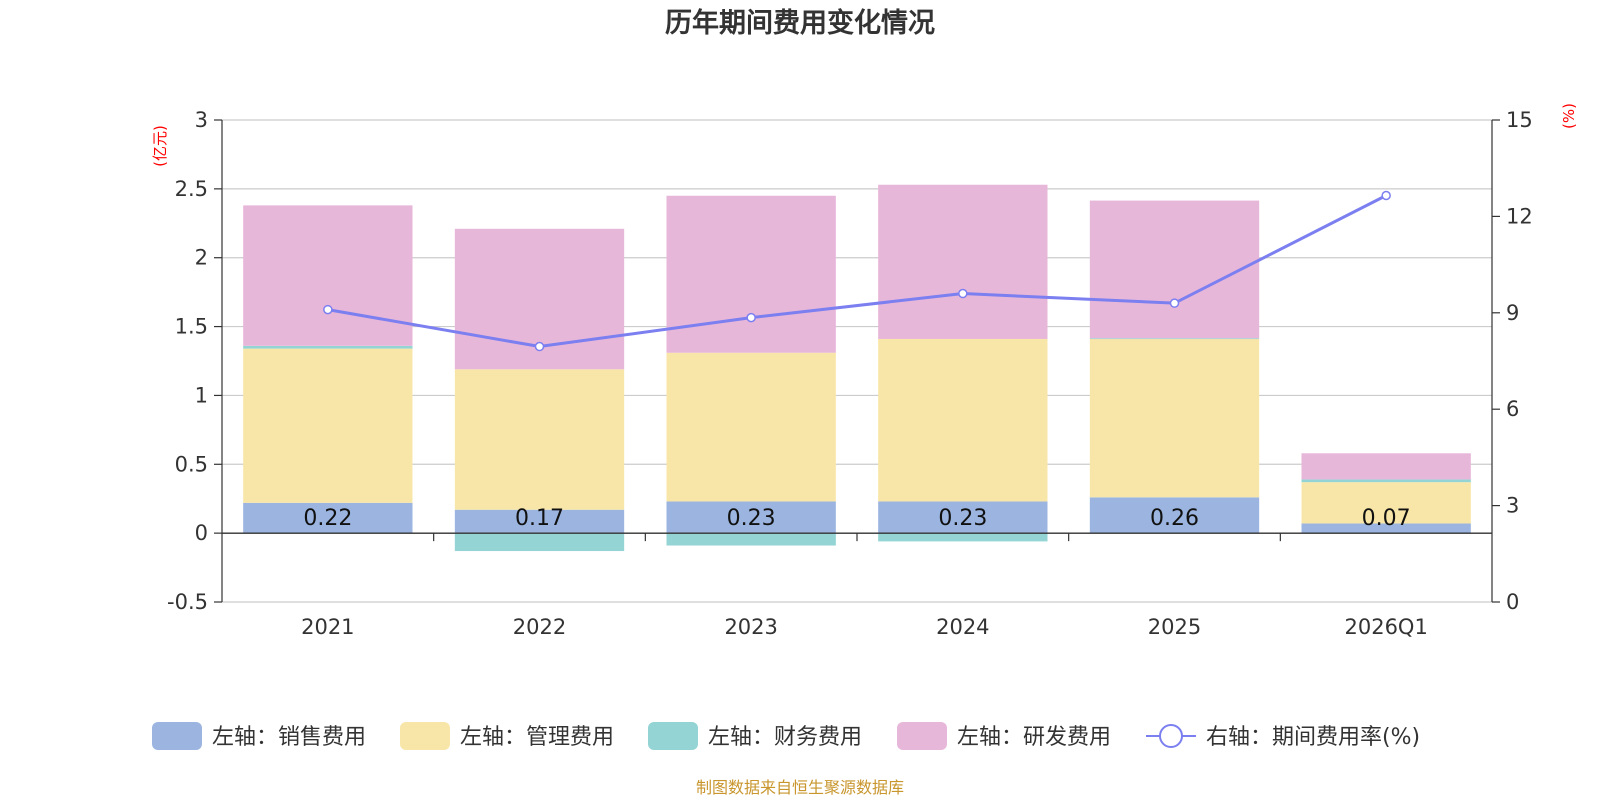 The width and height of the screenshot is (1600, 800). Describe the element at coordinates (1385, 627) in the screenshot. I see `x-axis-label: 2026Q1` at that location.